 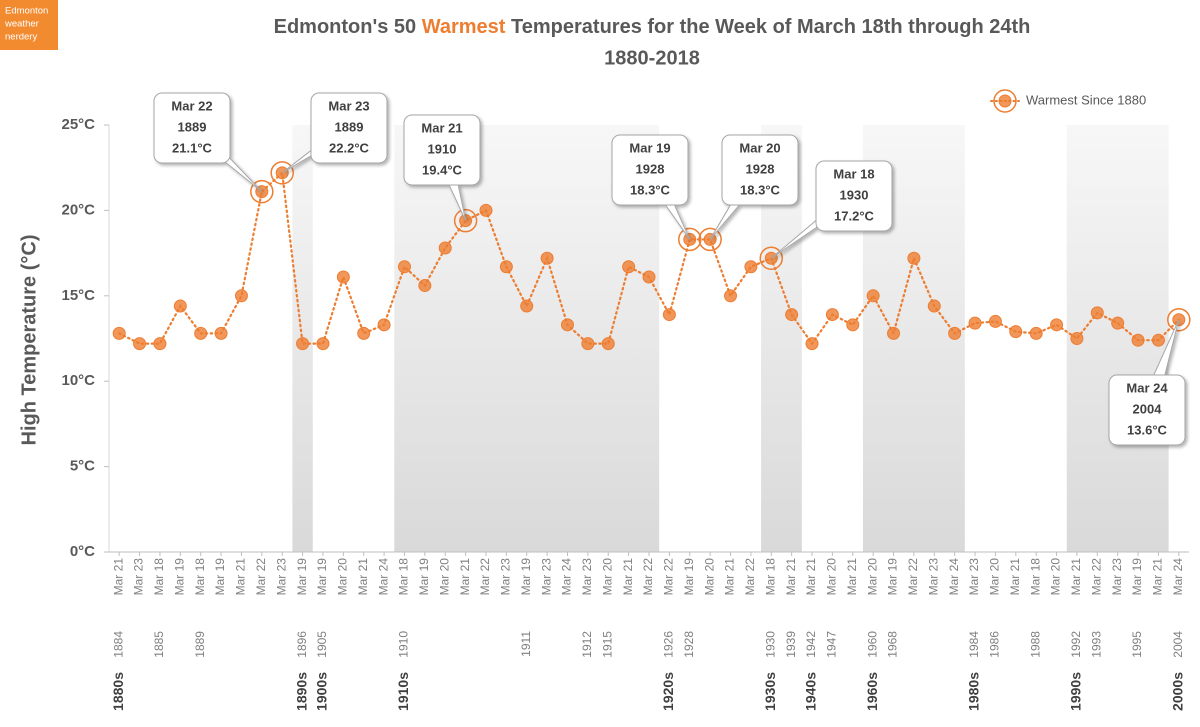 What do you see at coordinates (974, 691) in the screenshot?
I see `decade-label: 1980s` at bounding box center [974, 691].